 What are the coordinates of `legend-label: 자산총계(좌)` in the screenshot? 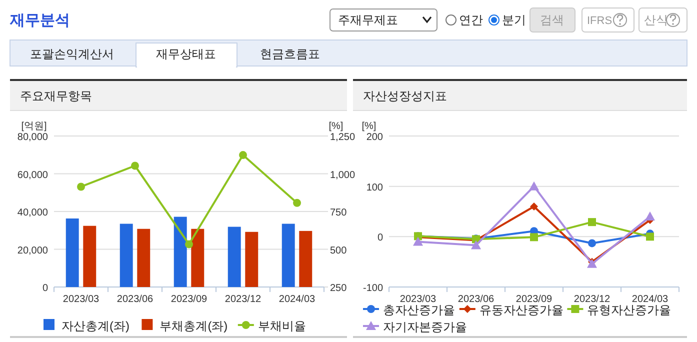 It's located at (96, 326).